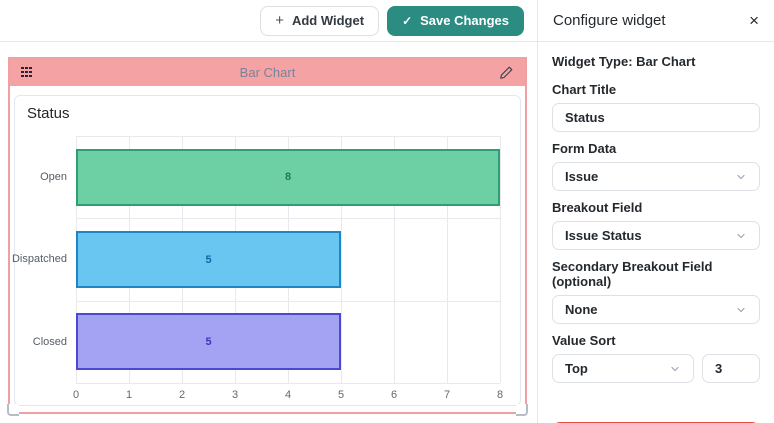  I want to click on x-tick-label: 5, so click(341, 395).